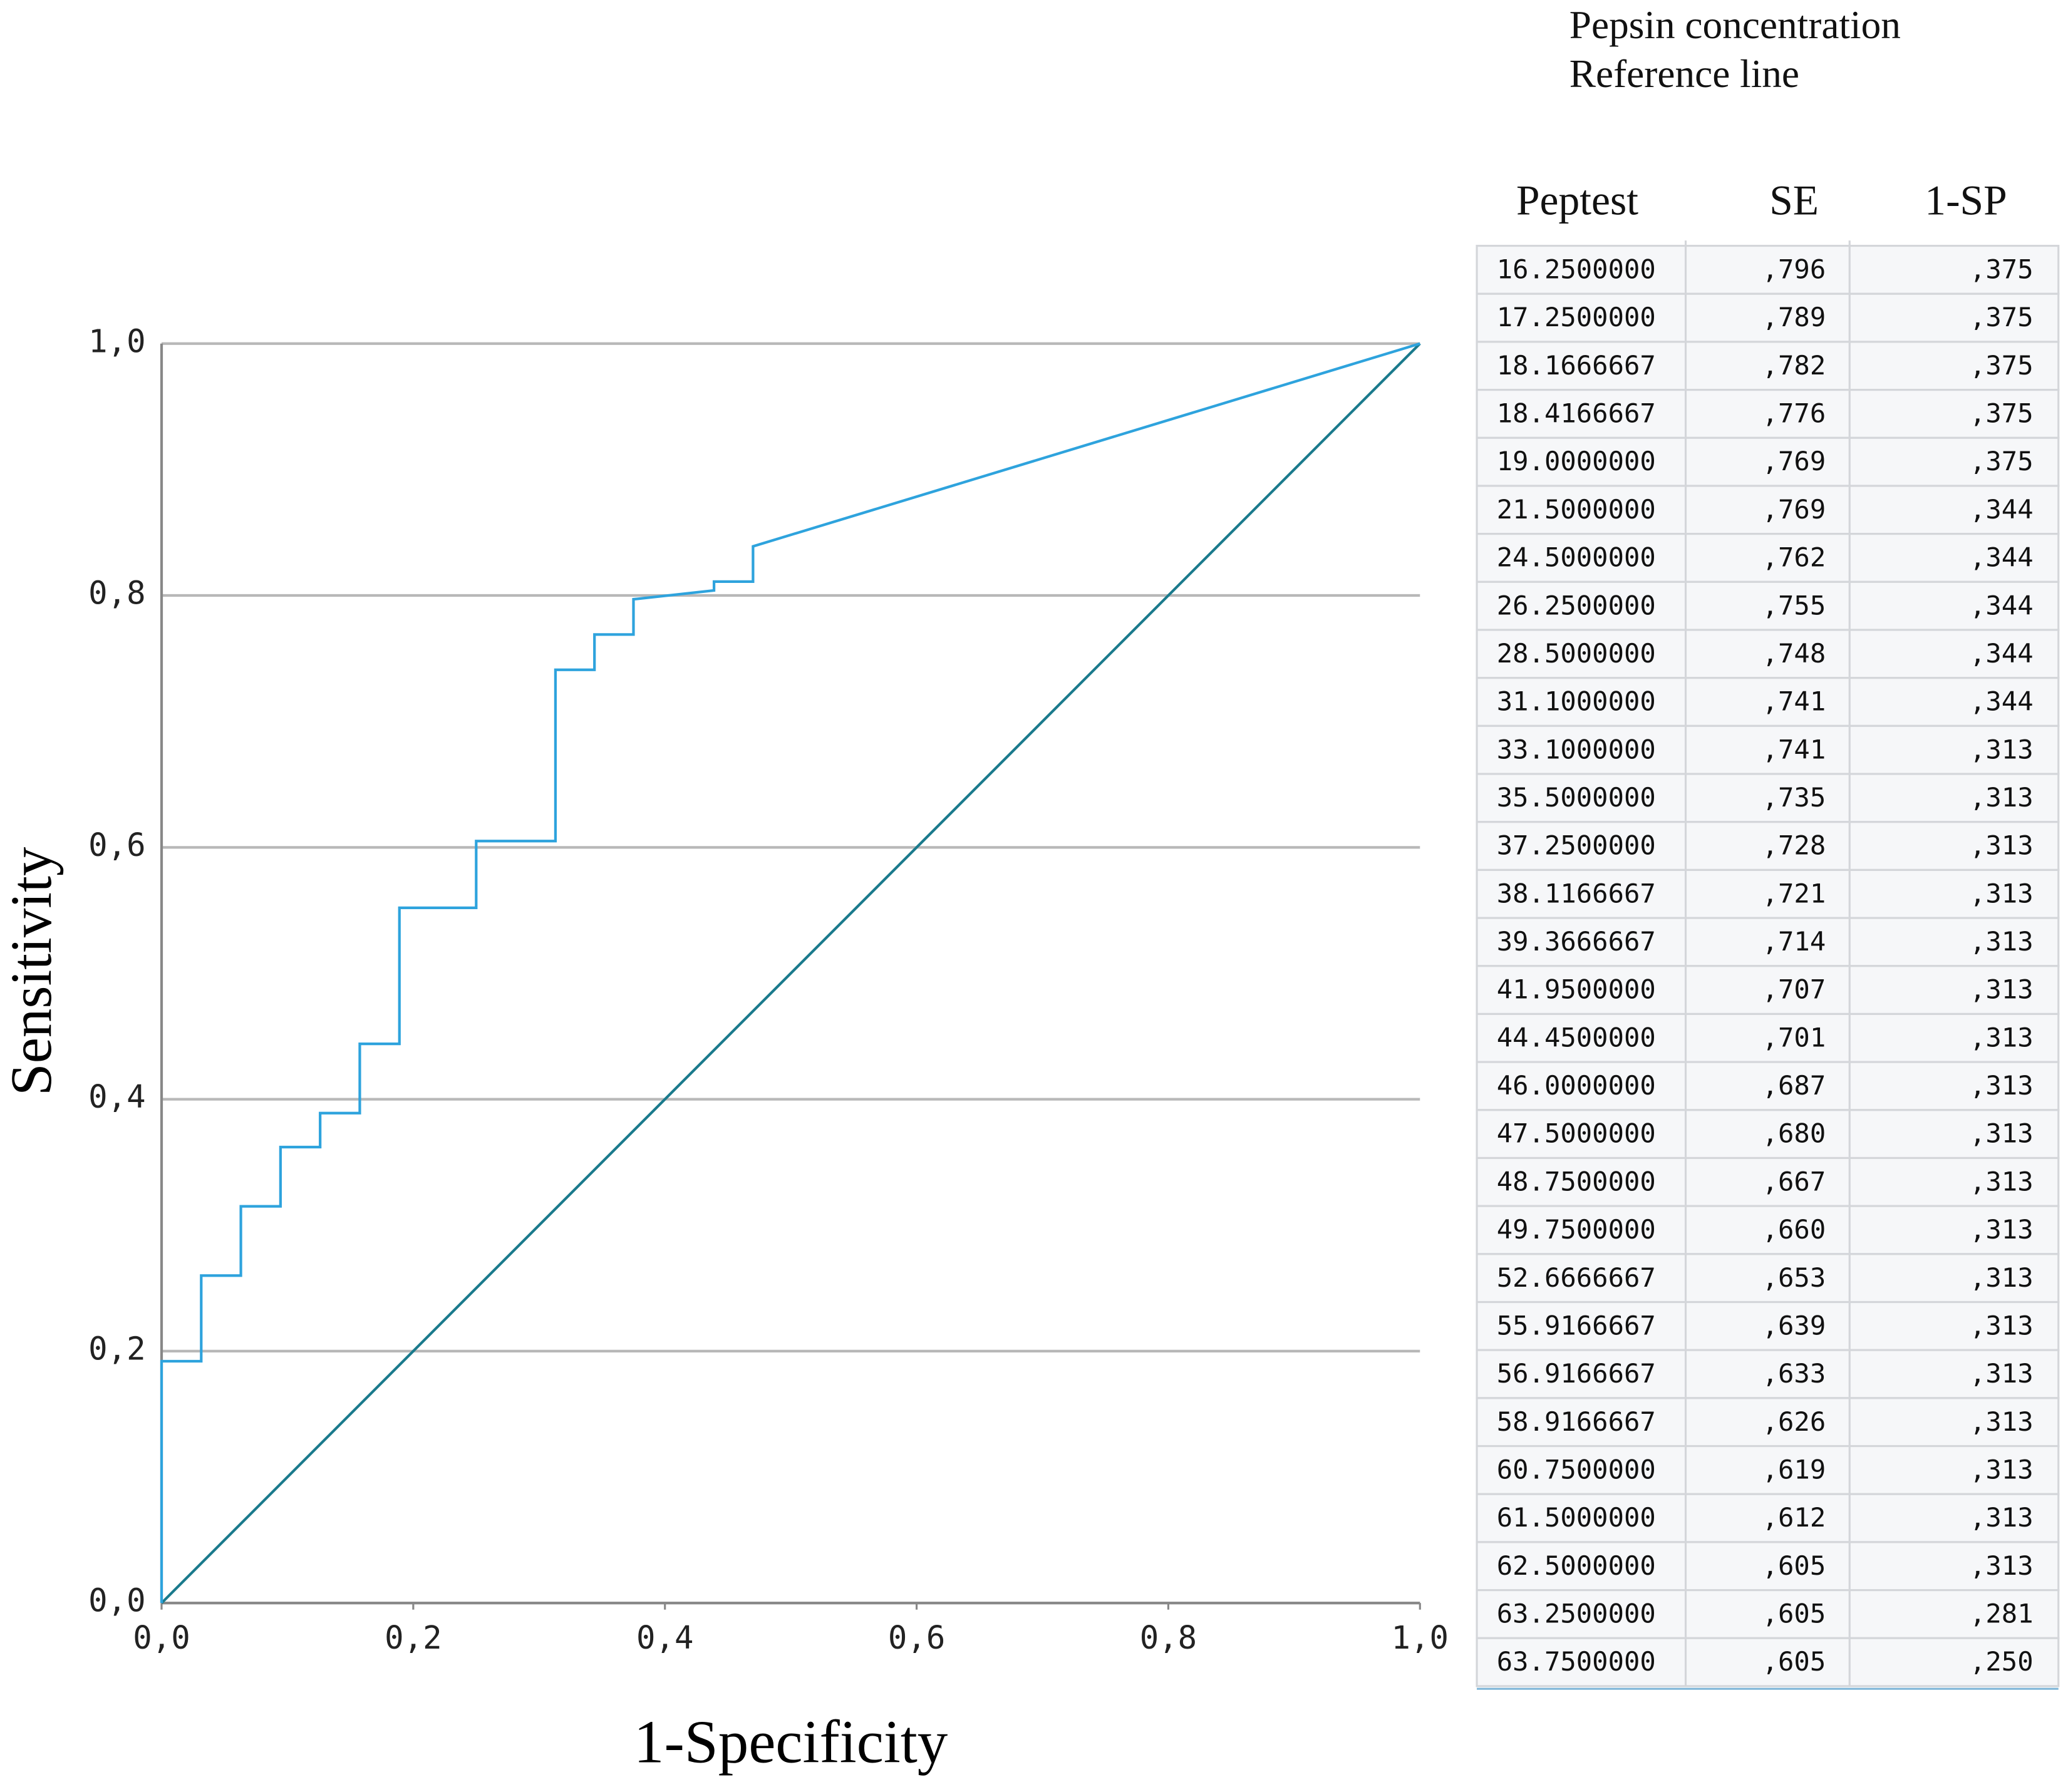 Image resolution: width=2068 pixels, height=1792 pixels. I want to click on legend-entry: Reference line, so click(1684, 74).